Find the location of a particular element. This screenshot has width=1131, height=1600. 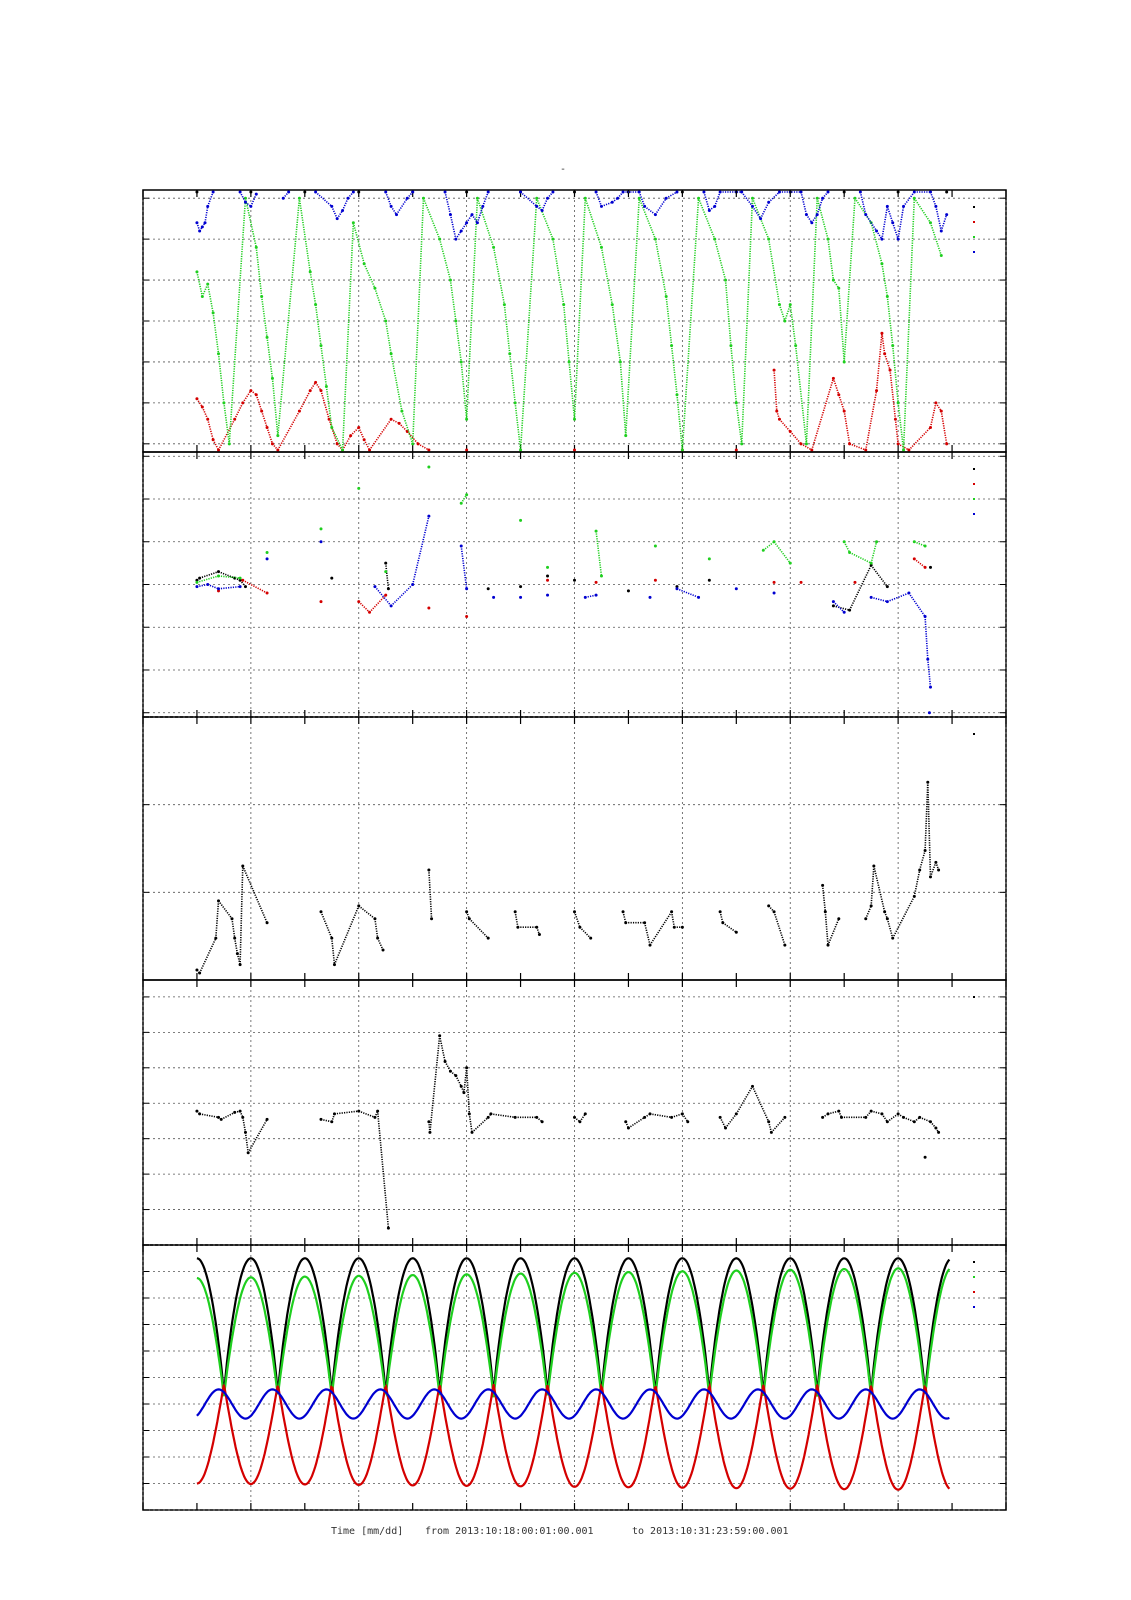

series-tha-btotal is located at coordinates (572, 192).